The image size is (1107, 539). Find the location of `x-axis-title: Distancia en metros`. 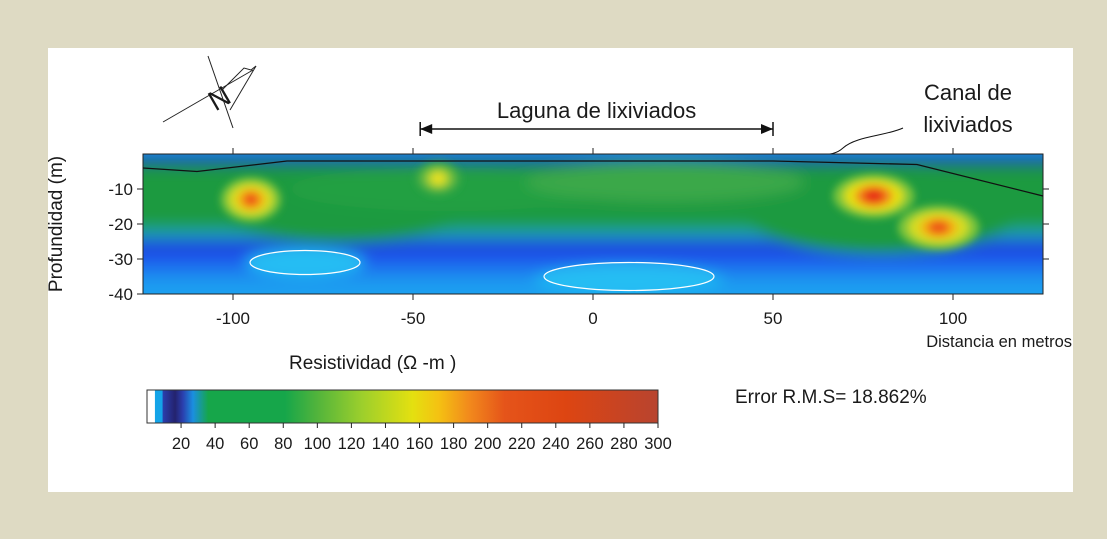

x-axis-title: Distancia en metros is located at coordinates (999, 342).